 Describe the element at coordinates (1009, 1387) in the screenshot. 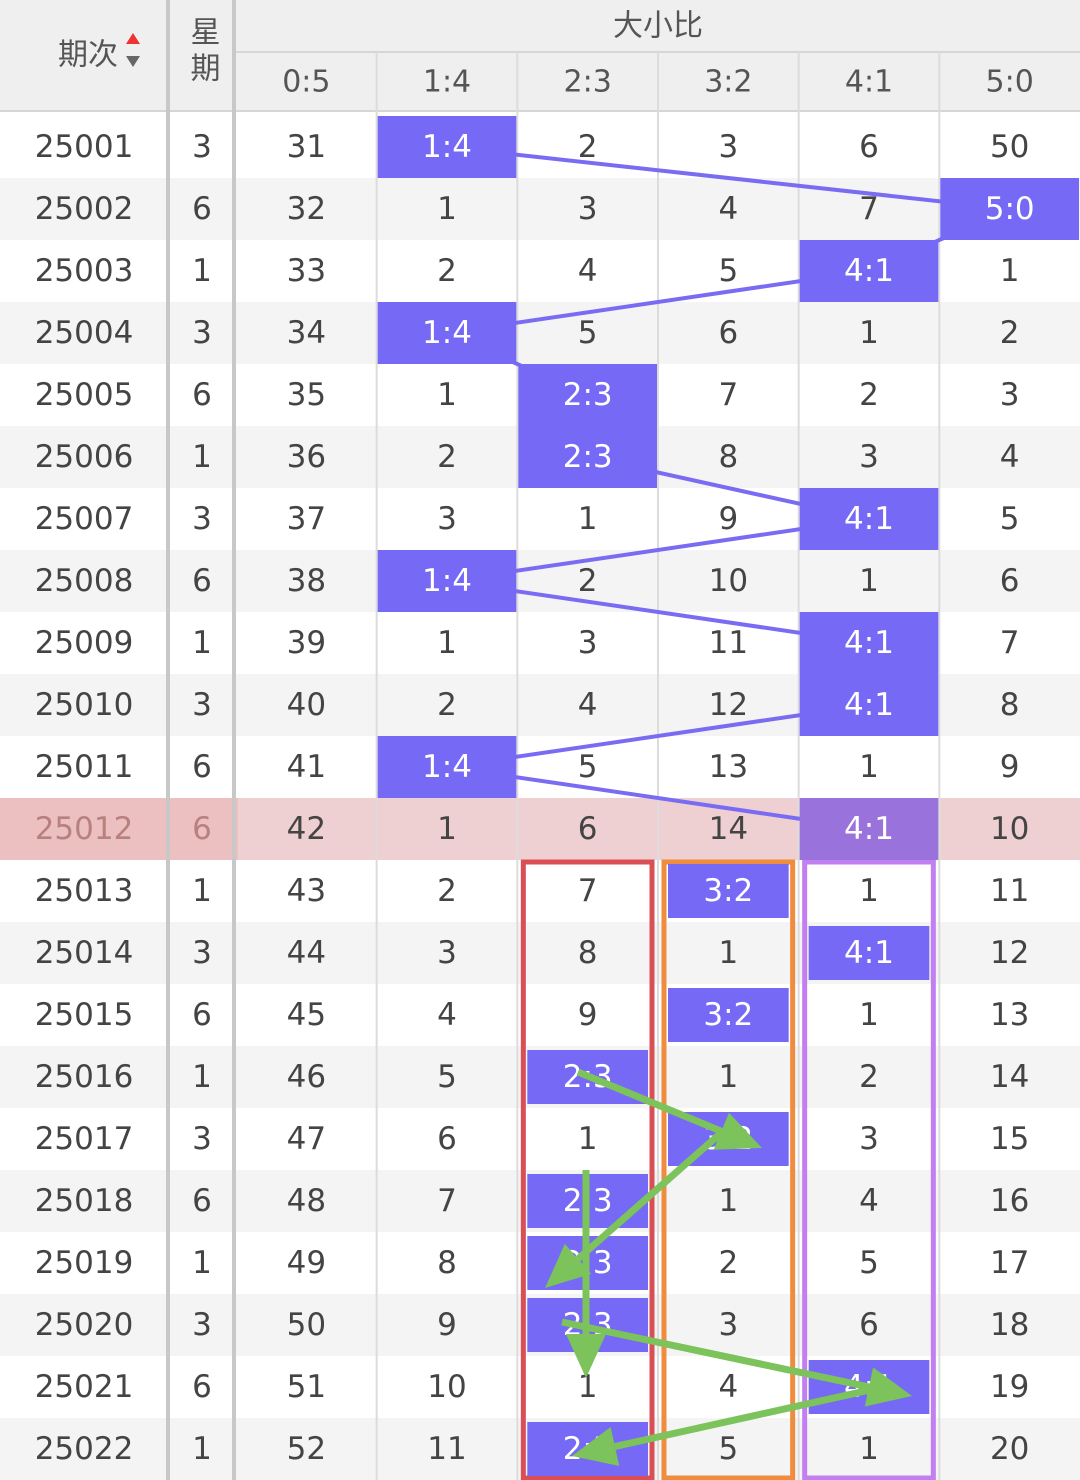

I see `cell-value: 19` at that location.